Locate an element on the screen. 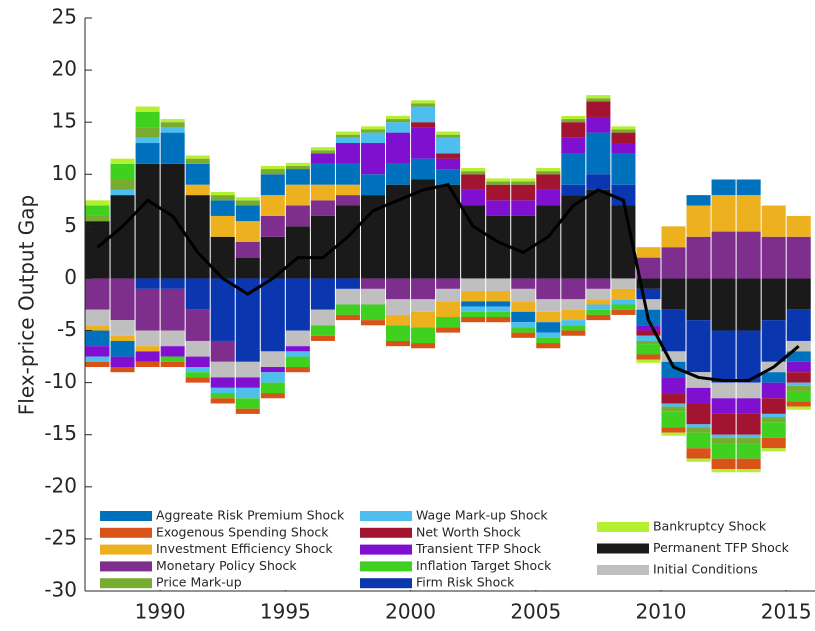 The image size is (815, 631). y-tick-label: -15 is located at coordinates (60, 433).